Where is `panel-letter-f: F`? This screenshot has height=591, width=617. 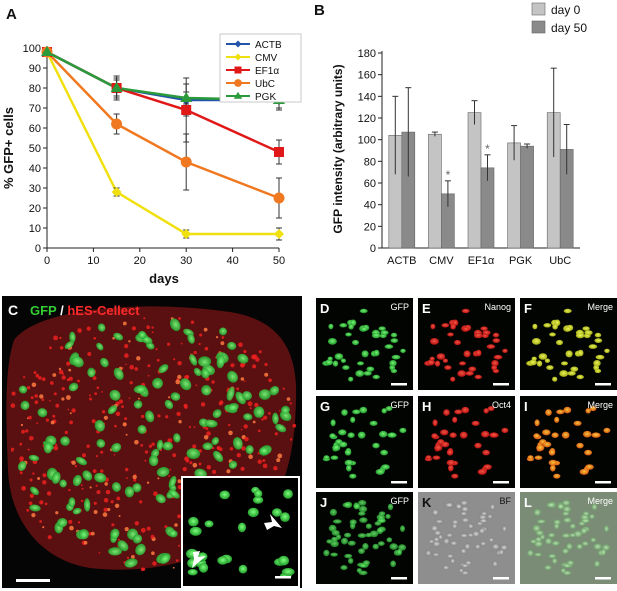
panel-letter-f: F is located at coordinates (528, 308).